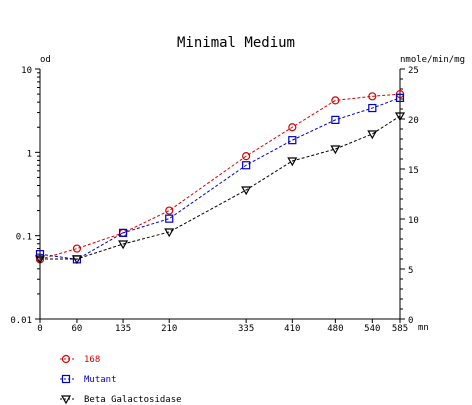 The width and height of the screenshot is (472, 405). I want to click on x-tick-label: 335, so click(246, 329).